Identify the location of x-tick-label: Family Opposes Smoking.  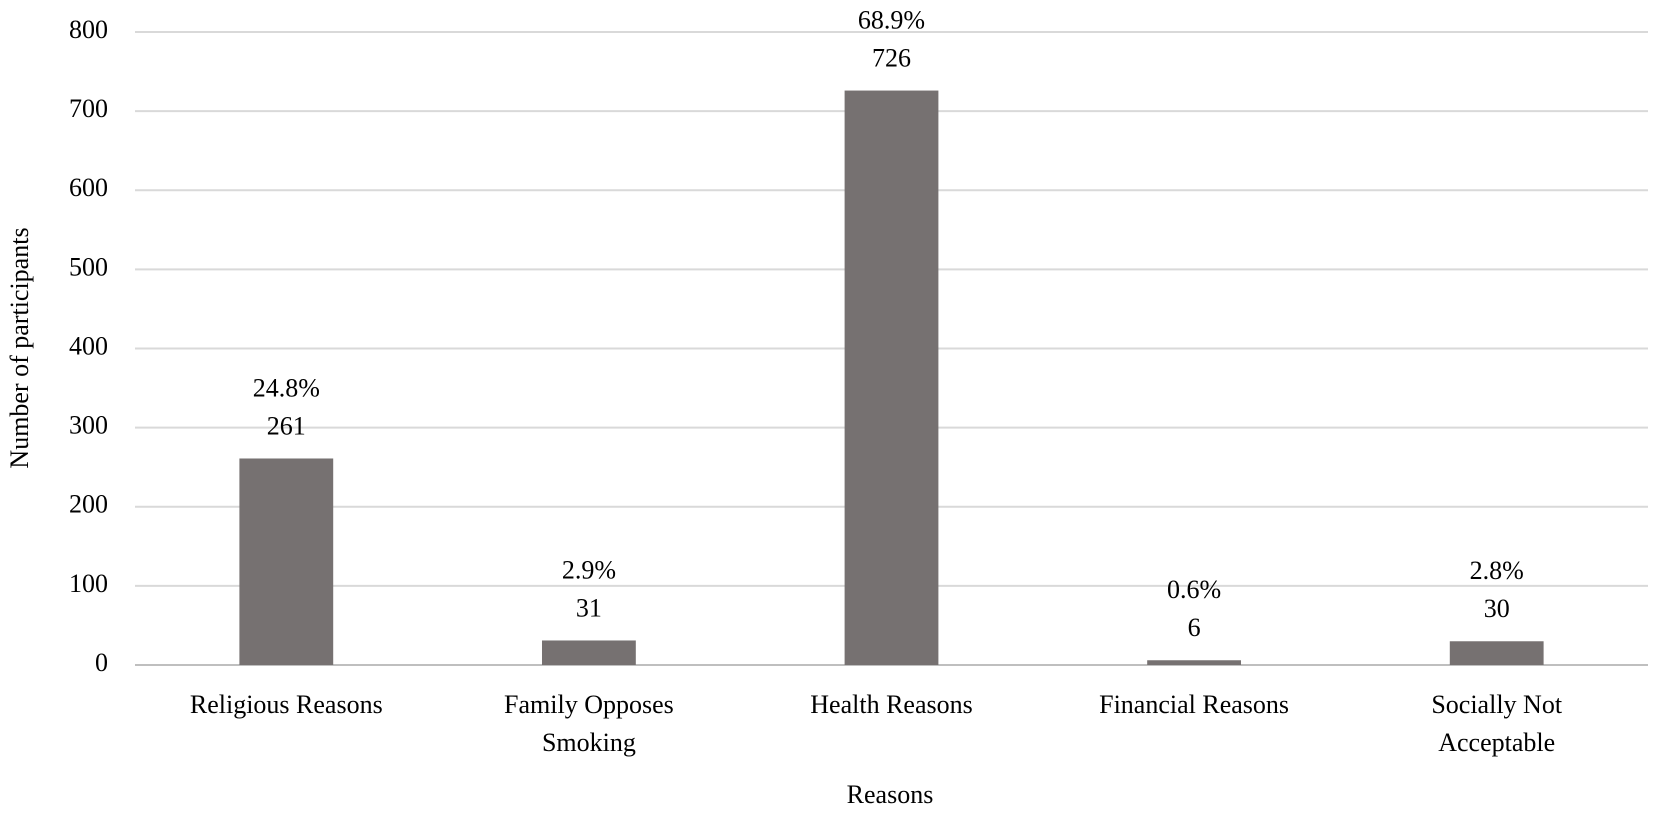
(589, 723).